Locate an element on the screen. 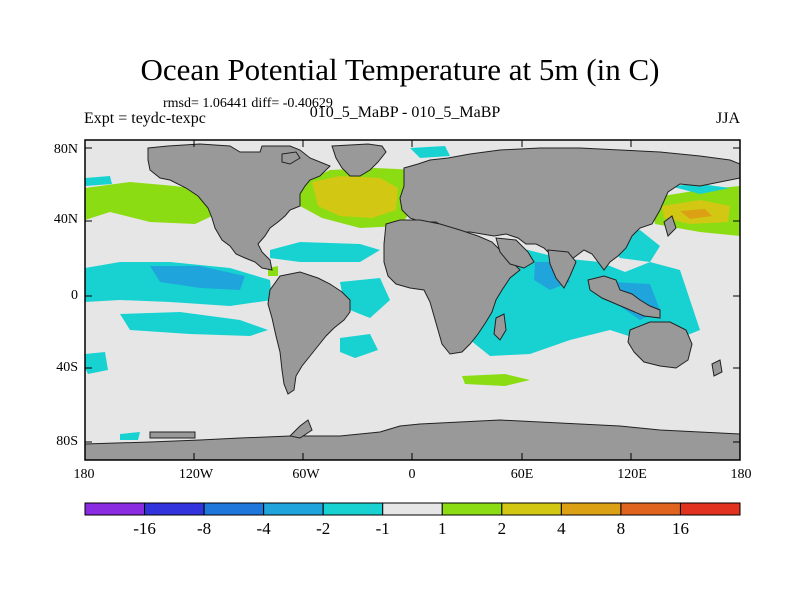  colorbar-level-label: 8 is located at coordinates (621, 528).